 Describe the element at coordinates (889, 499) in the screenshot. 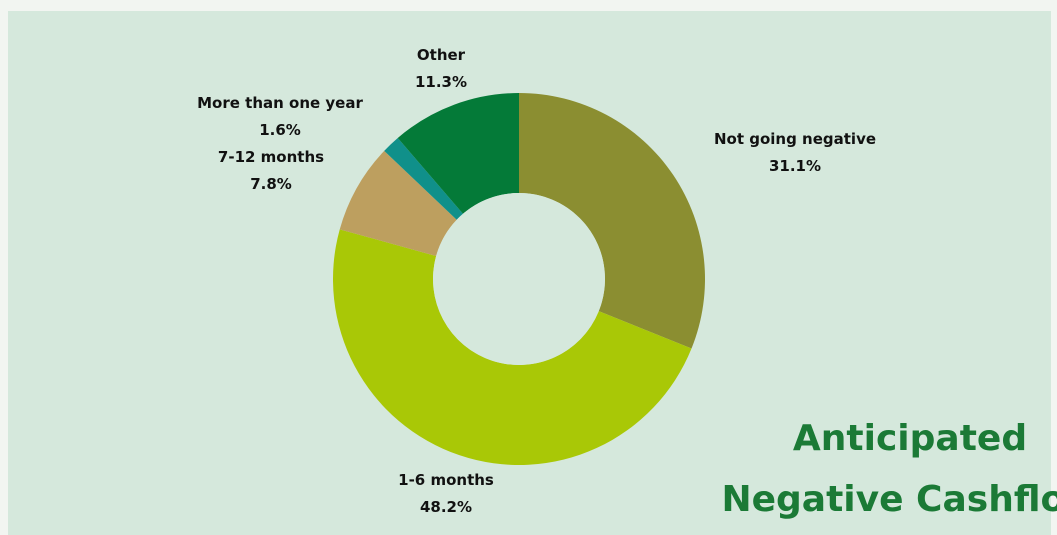

I see `chart-title-line-2: Negative Cashflow` at that location.